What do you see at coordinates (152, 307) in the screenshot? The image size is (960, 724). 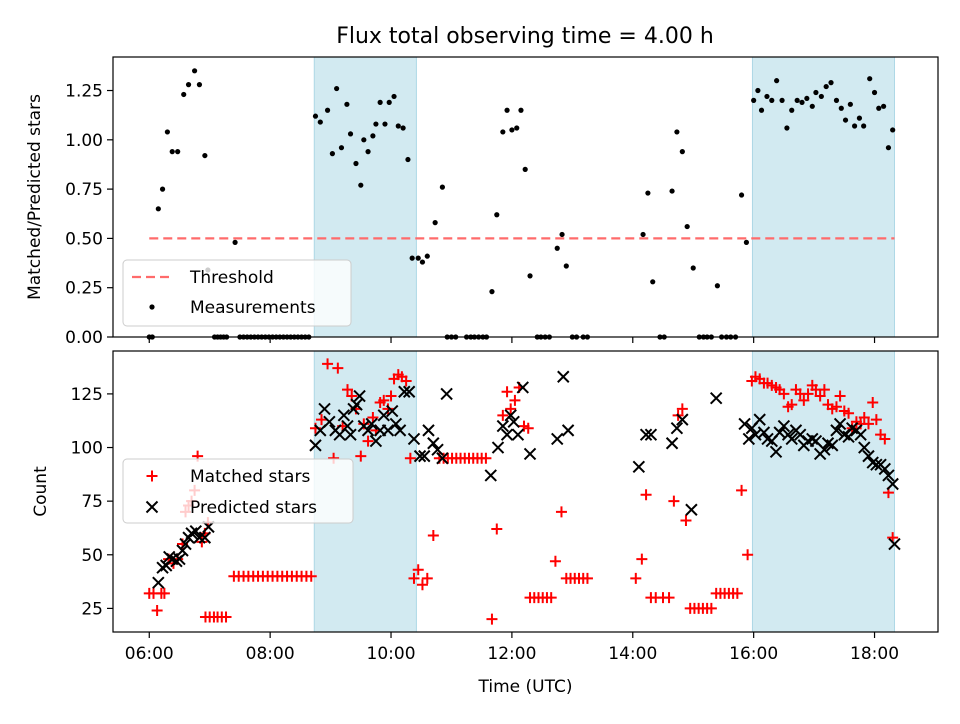 I see `legend-measurements-swatch` at bounding box center [152, 307].